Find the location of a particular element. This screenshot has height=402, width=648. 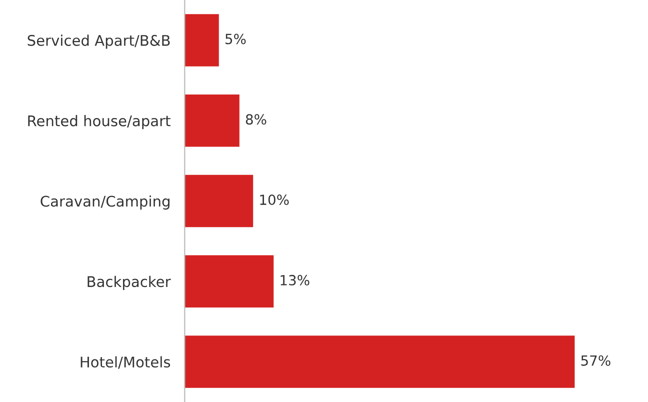

y-tick-label: Backpacker is located at coordinates (129, 283).